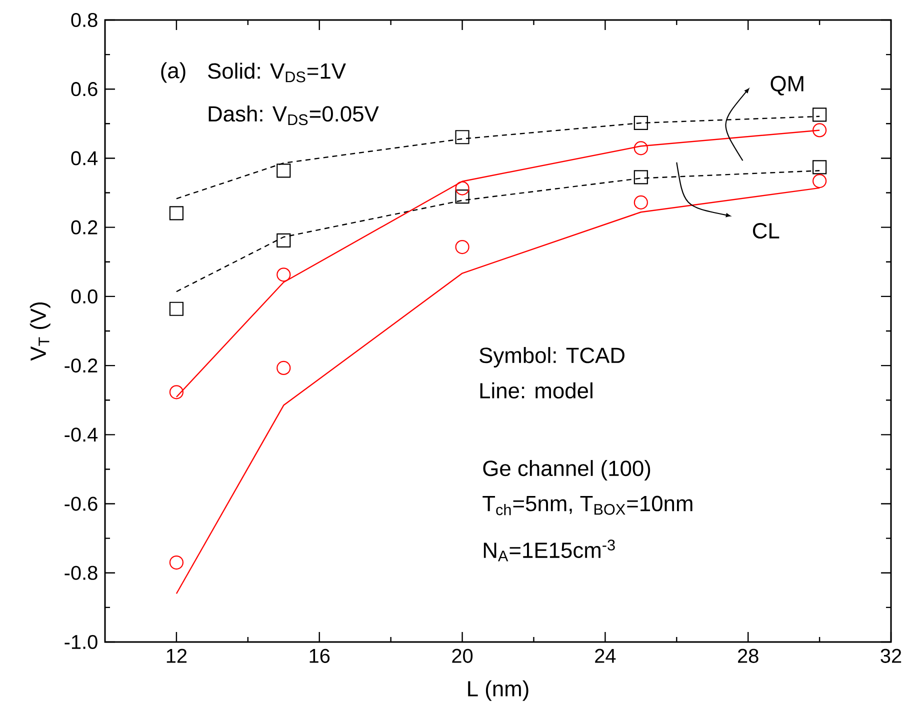  What do you see at coordinates (320, 655) in the screenshot?
I see `x-tick-label: 16` at bounding box center [320, 655].